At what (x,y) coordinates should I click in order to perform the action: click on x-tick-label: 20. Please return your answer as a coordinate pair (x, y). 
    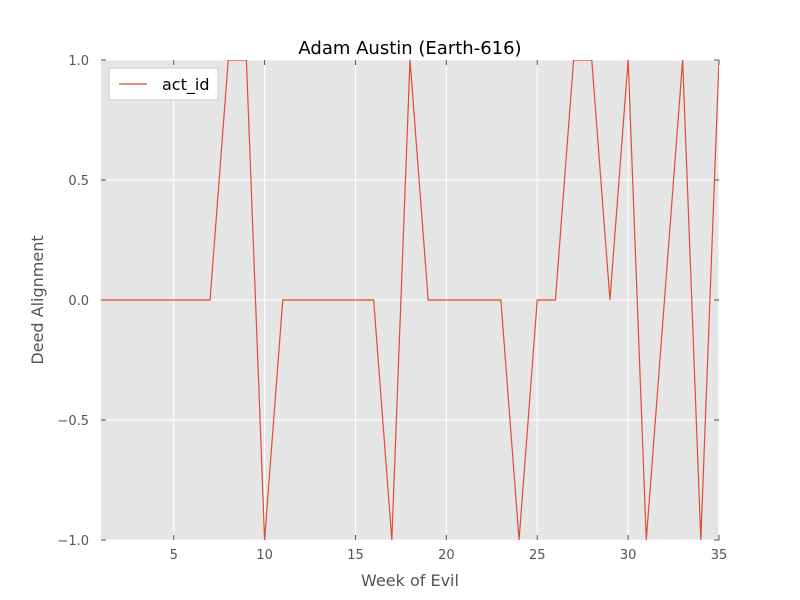
    Looking at the image, I should click on (446, 555).